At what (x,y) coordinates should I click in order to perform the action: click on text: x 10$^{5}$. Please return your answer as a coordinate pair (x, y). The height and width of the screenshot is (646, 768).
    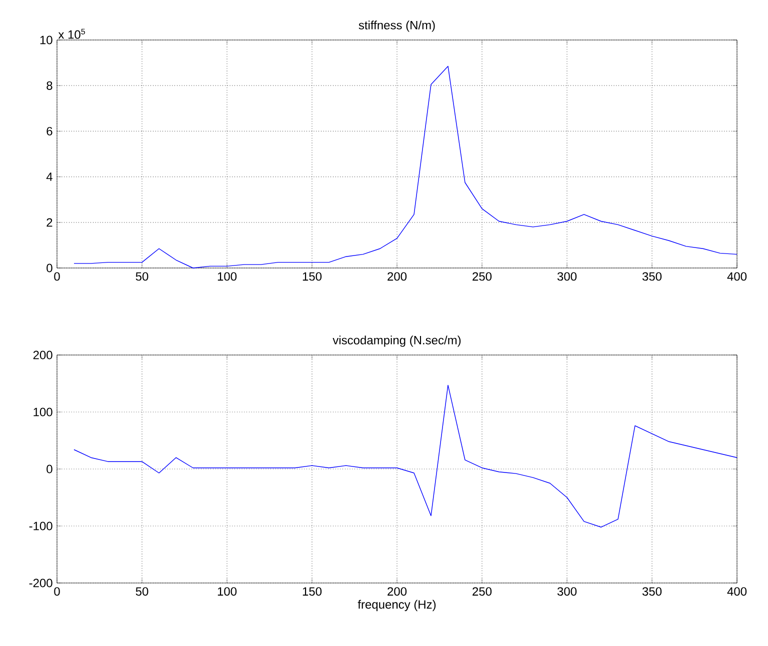
    Looking at the image, I should click on (71, 33).